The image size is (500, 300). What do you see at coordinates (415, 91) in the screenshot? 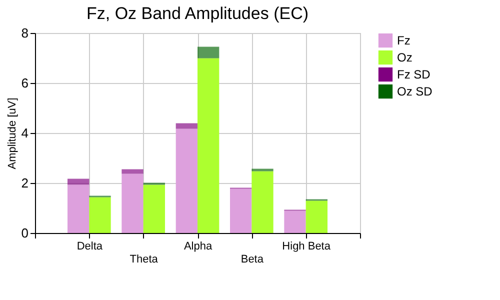
I see `legend-label: Oz SD` at bounding box center [415, 91].